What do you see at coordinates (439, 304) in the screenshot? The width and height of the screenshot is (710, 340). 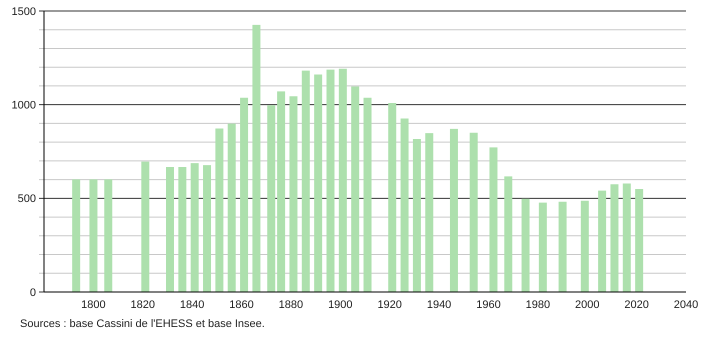 I see `x-tick-label: 1940` at bounding box center [439, 304].